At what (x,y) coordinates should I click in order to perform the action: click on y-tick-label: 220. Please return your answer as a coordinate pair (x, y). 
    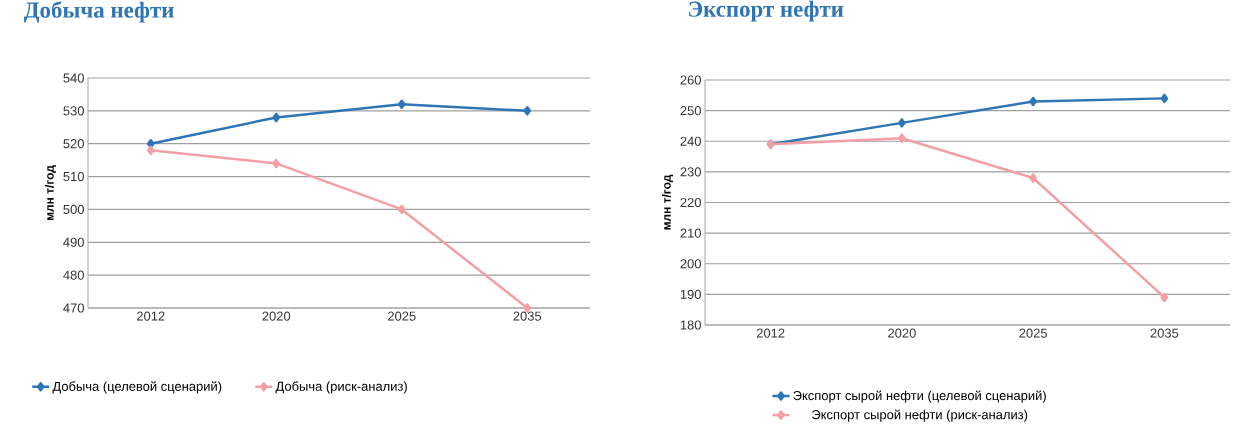
    Looking at the image, I should click on (690, 202).